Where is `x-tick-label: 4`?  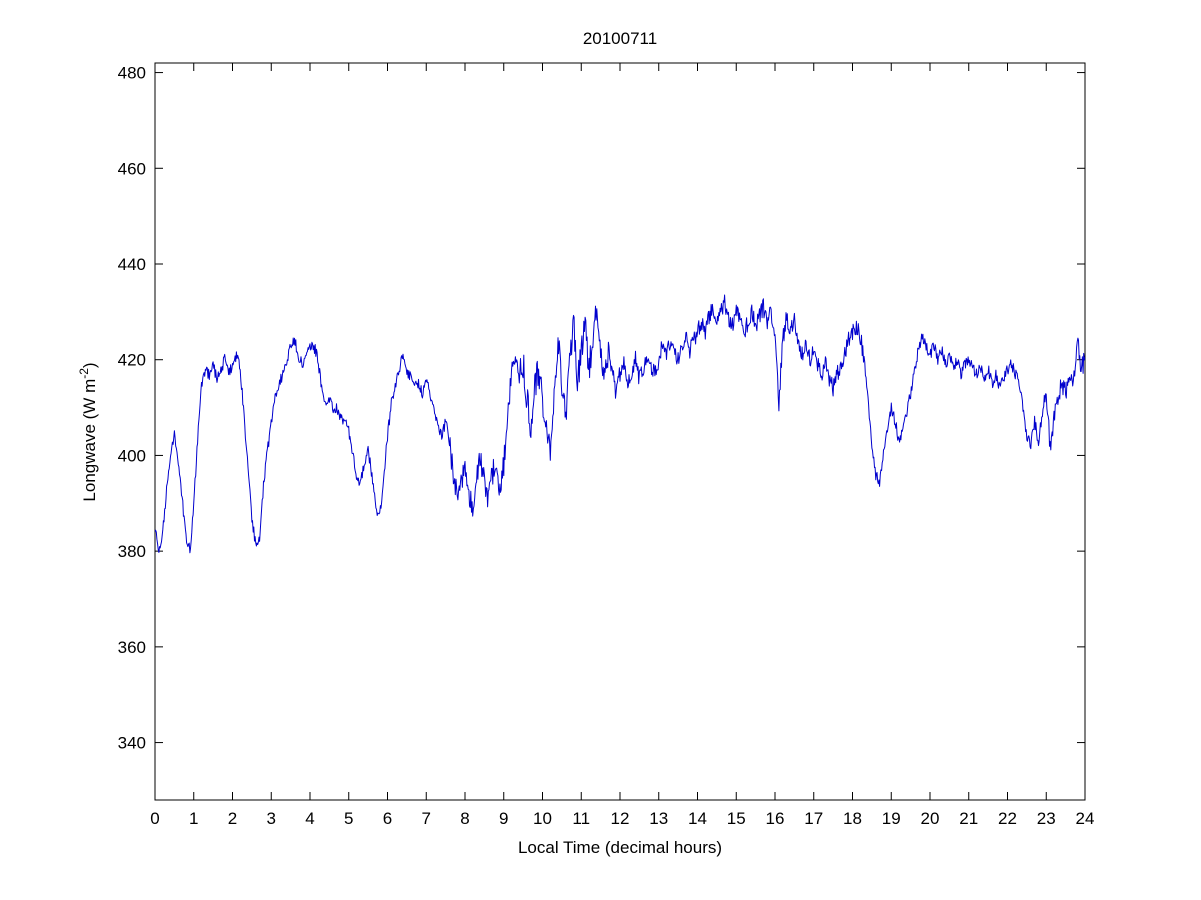
x-tick-label: 4 is located at coordinates (309, 818).